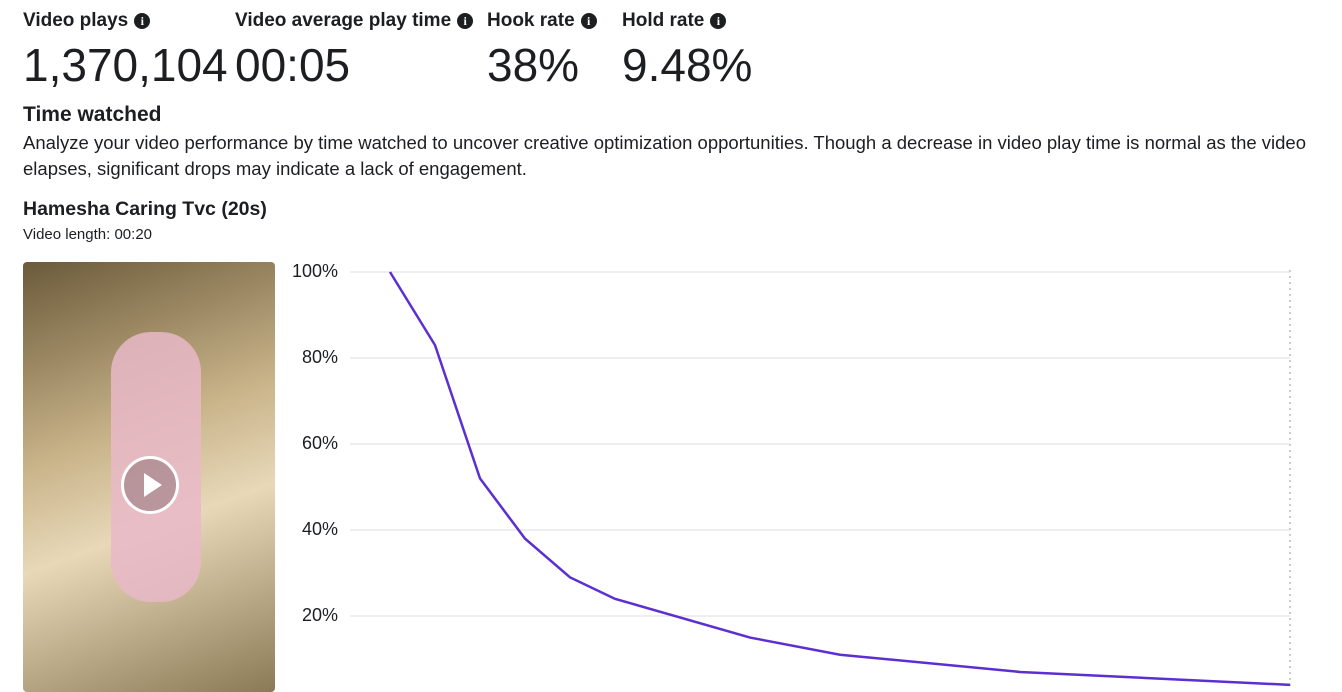 The width and height of the screenshot is (1342, 692). I want to click on metric: Hook rate i 38%, so click(542, 51).